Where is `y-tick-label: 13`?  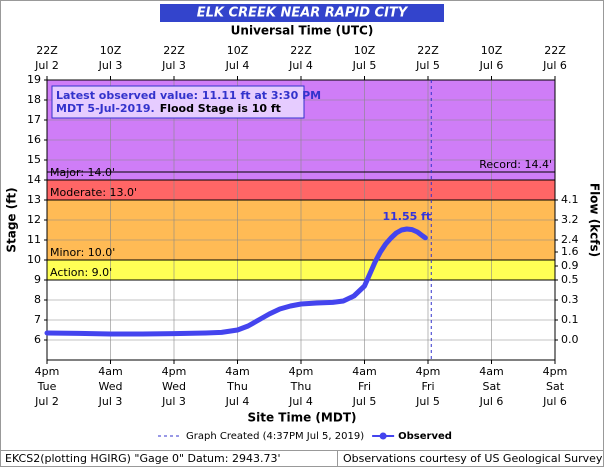 y-tick-label: 13 is located at coordinates (34, 199).